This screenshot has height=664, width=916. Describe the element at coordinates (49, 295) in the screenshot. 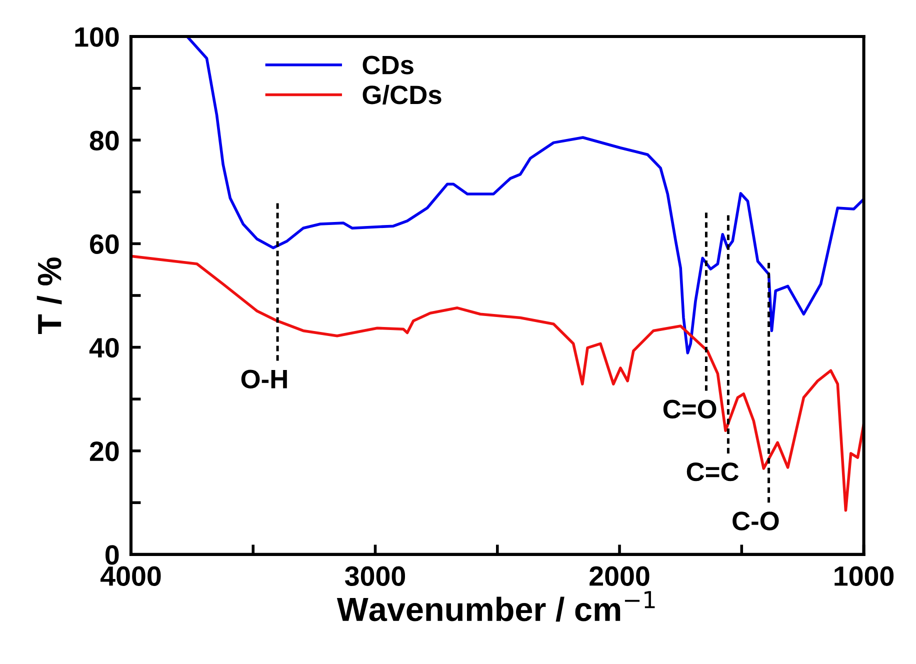

I see `y-axis-title: T / %` at that location.